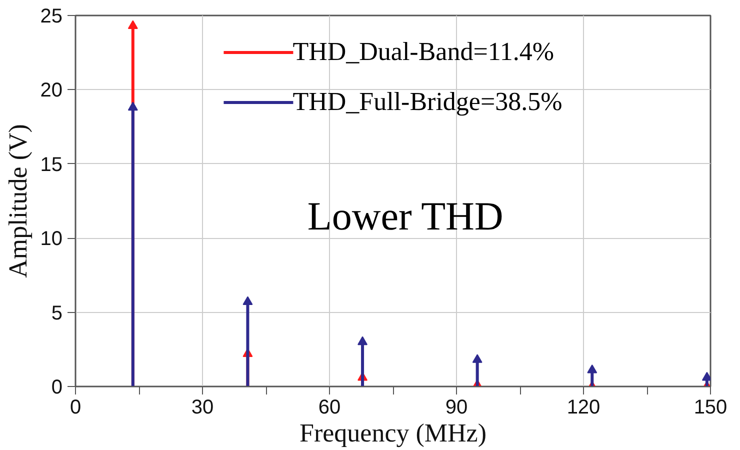 This screenshot has height=450, width=740. What do you see at coordinates (329, 407) in the screenshot?
I see `x-tick-label: 60` at bounding box center [329, 407].